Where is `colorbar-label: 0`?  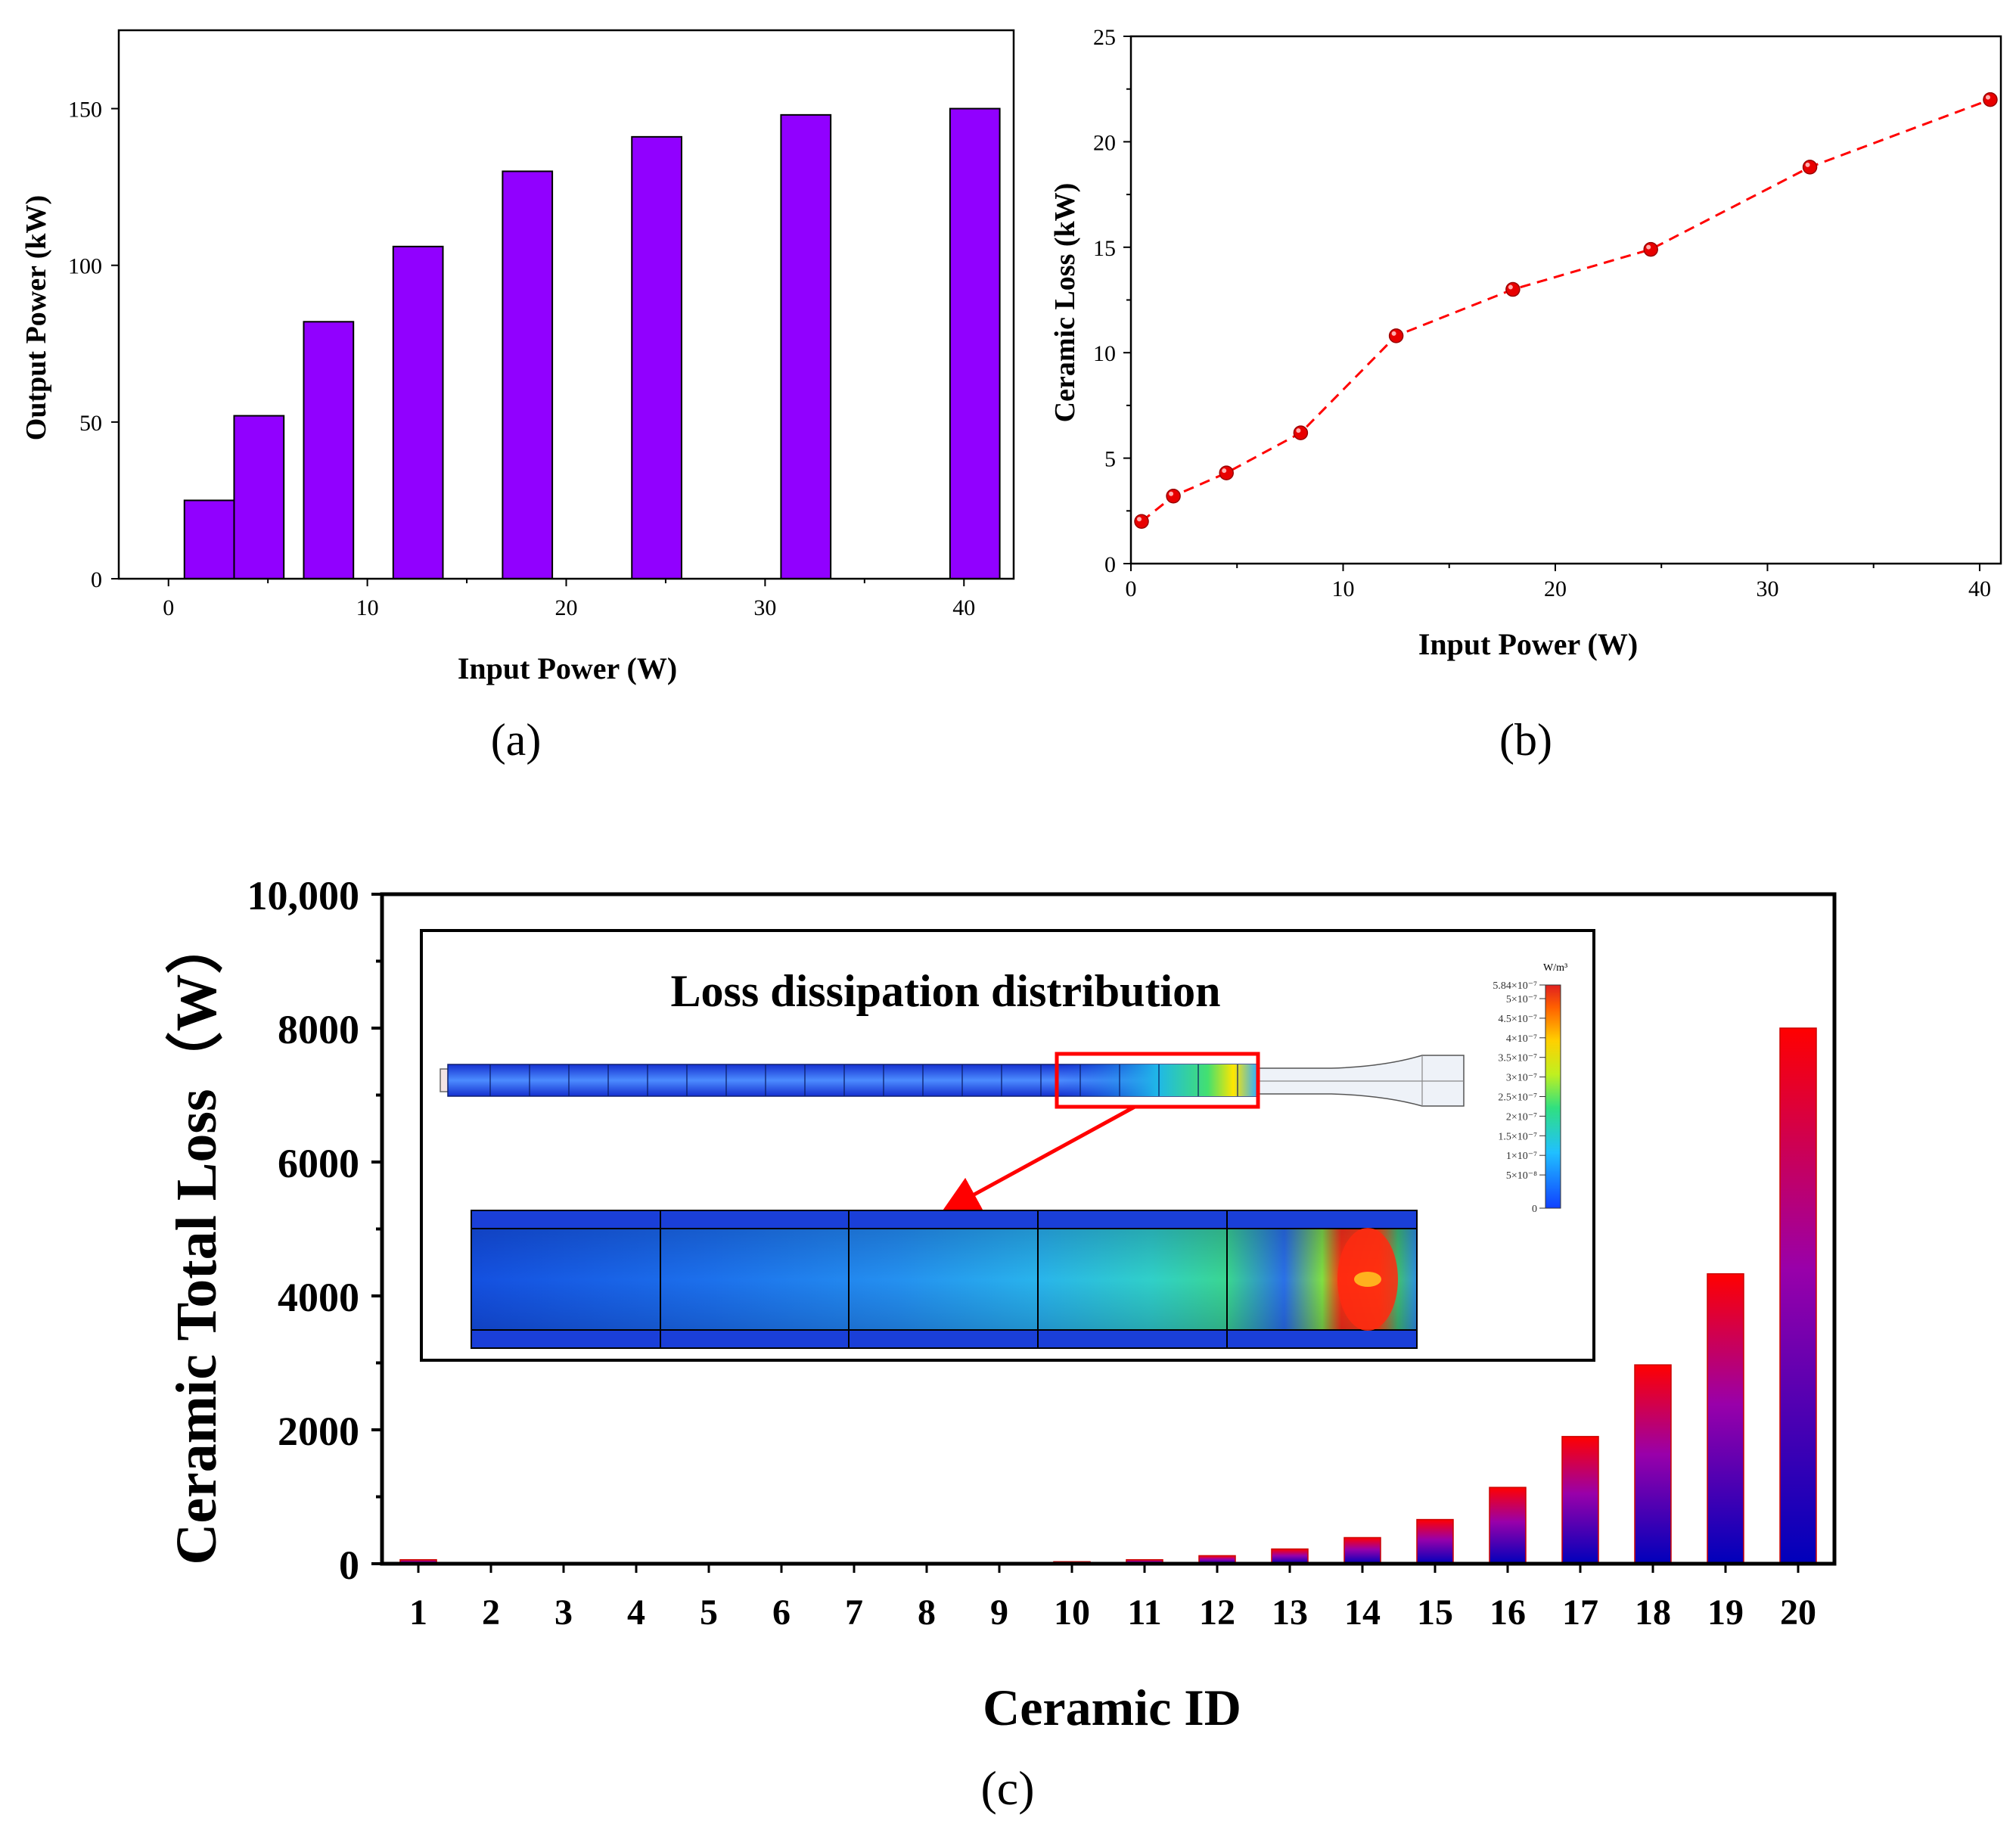 colorbar-label: 0 is located at coordinates (1534, 1209).